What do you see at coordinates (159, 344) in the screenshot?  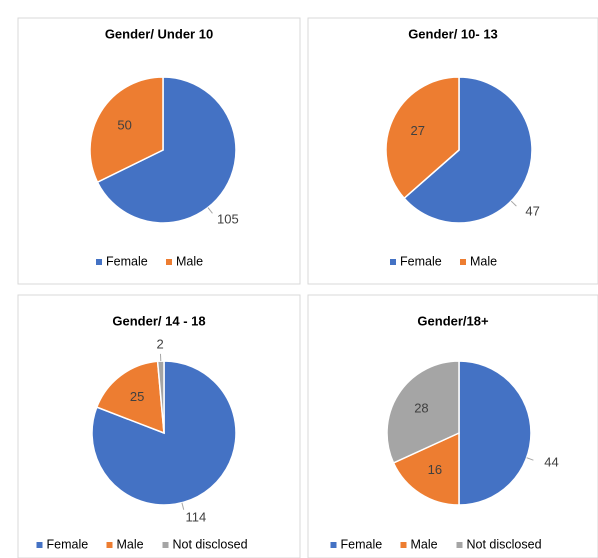 I see `data-label: 2` at bounding box center [159, 344].